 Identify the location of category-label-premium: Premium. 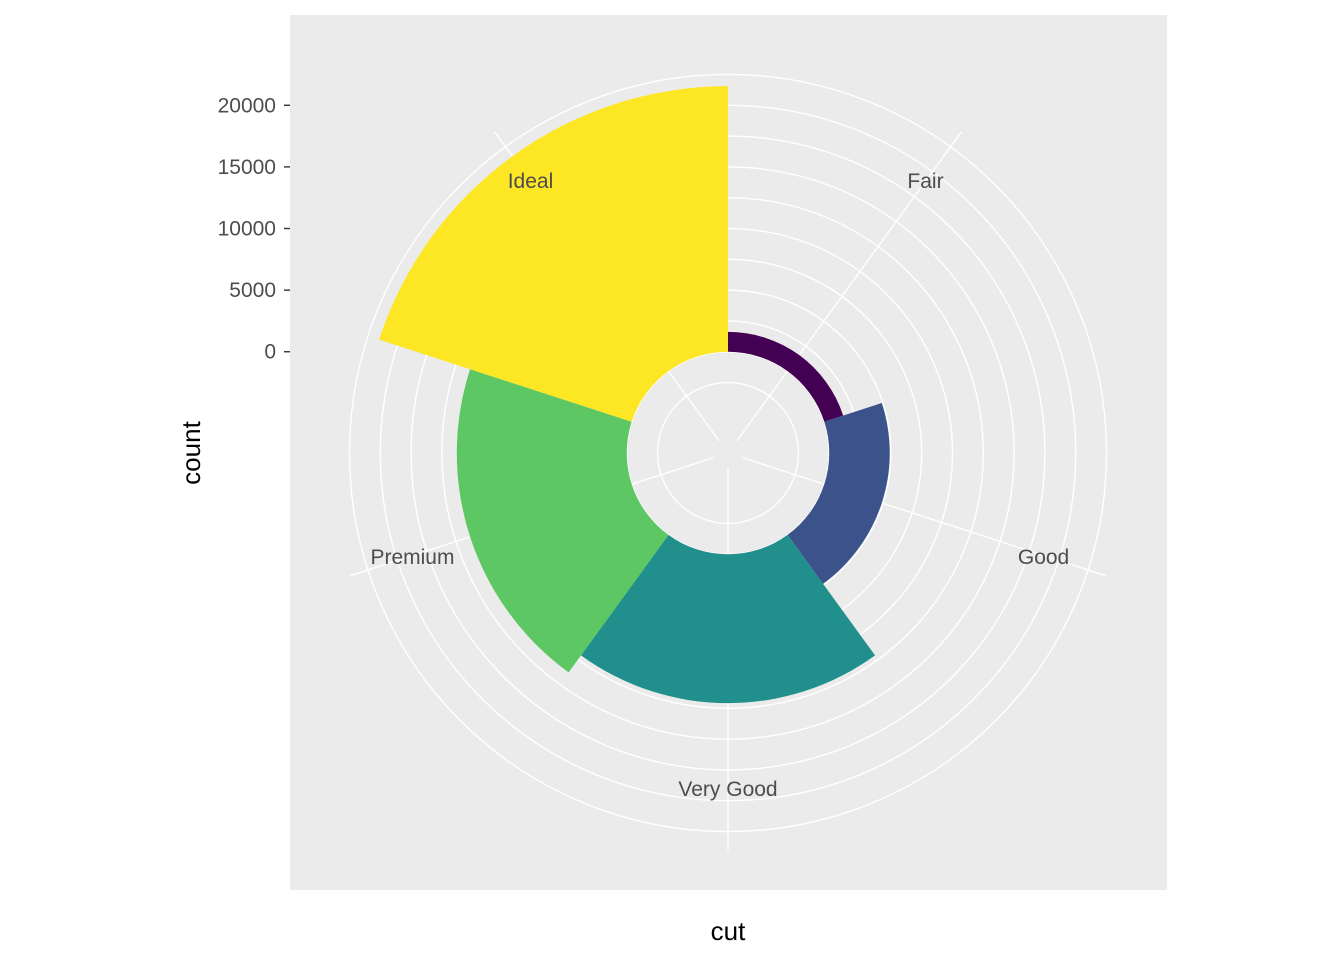
(412, 557).